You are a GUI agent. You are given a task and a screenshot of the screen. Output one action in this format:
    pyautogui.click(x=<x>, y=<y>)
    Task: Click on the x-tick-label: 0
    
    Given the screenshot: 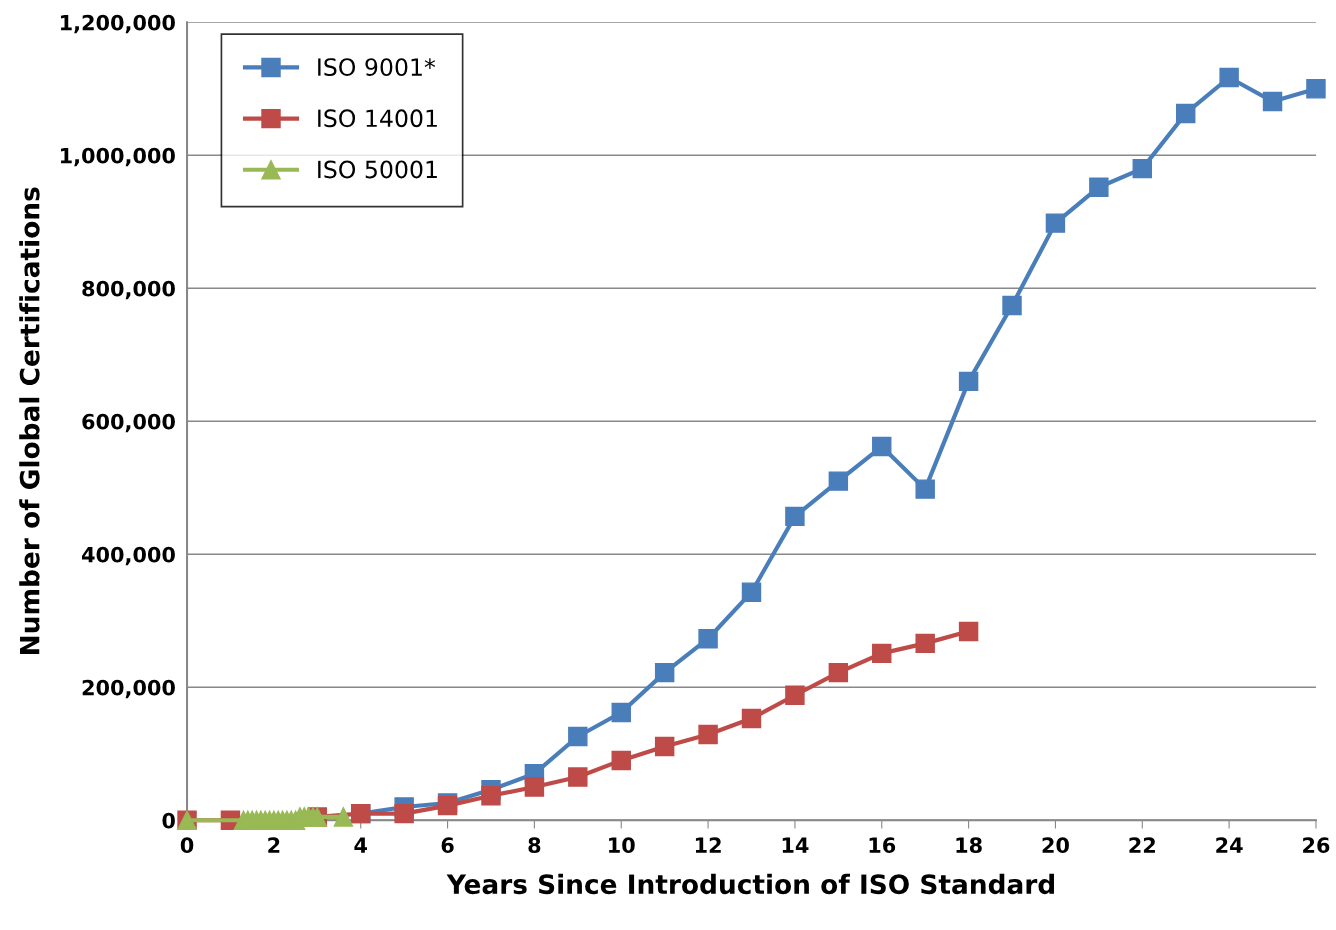 What is the action you would take?
    pyautogui.click(x=187, y=845)
    